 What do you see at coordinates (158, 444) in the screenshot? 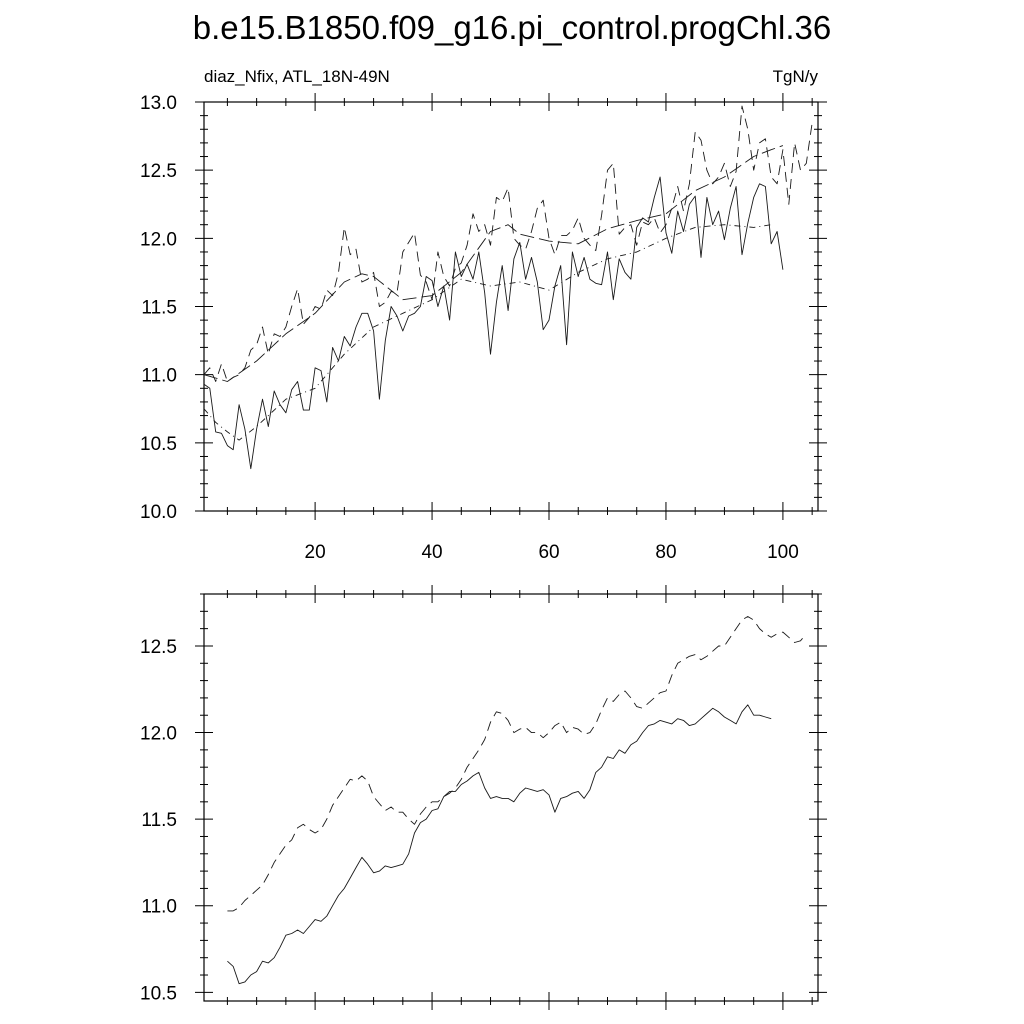
I see `top-y-tick-label: 10.5` at bounding box center [158, 444].